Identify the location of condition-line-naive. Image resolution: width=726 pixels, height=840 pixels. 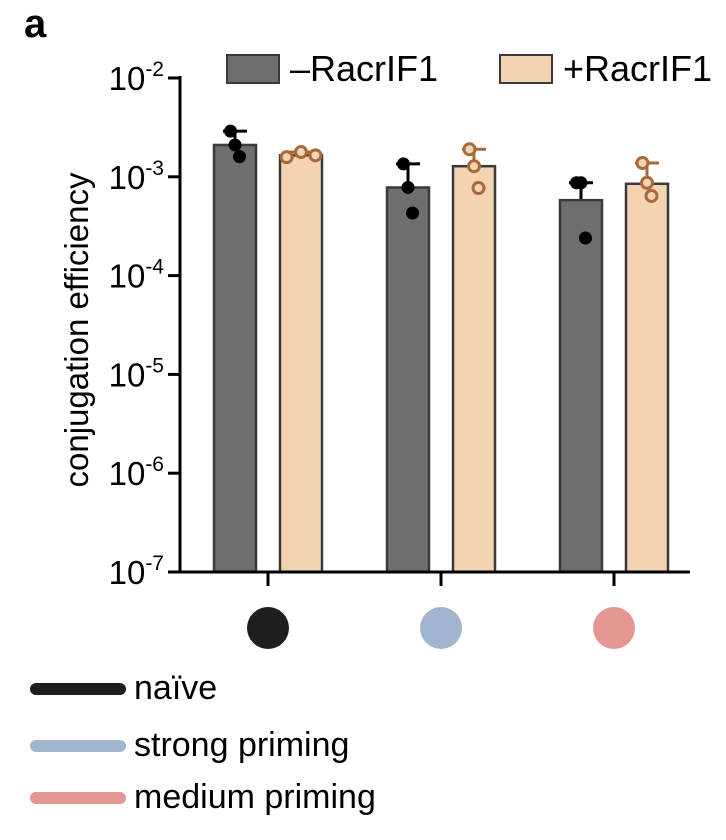
(78, 688).